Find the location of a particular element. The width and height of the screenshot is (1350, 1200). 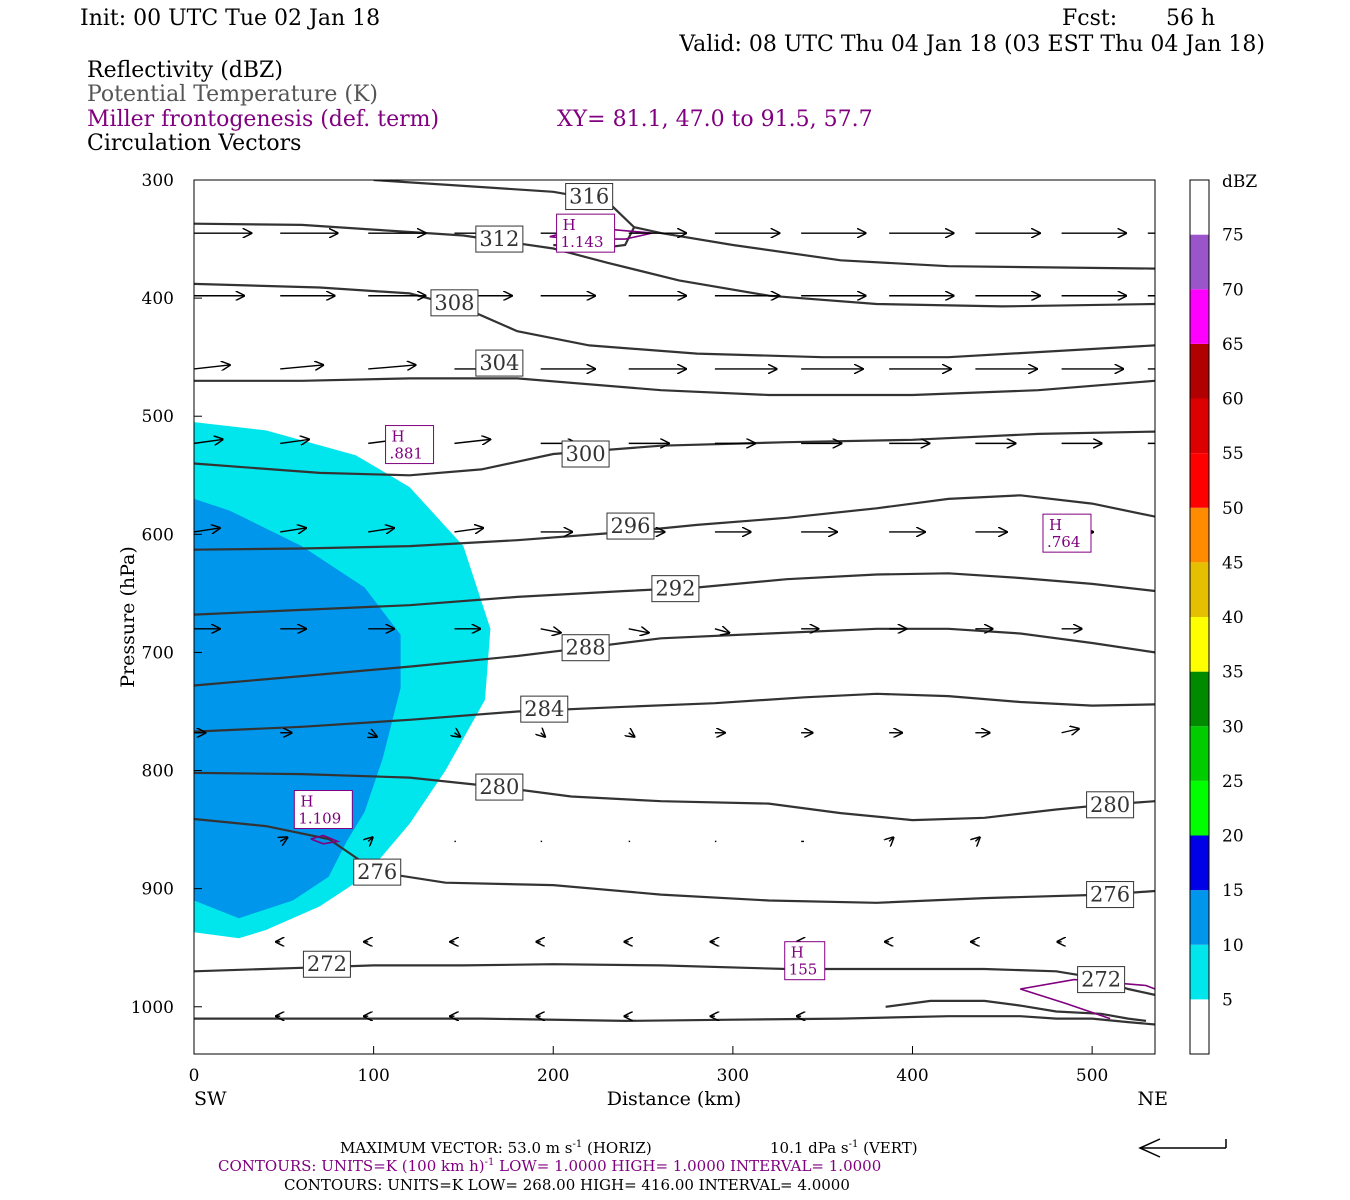

y-tick-label: 600 is located at coordinates (158, 535).